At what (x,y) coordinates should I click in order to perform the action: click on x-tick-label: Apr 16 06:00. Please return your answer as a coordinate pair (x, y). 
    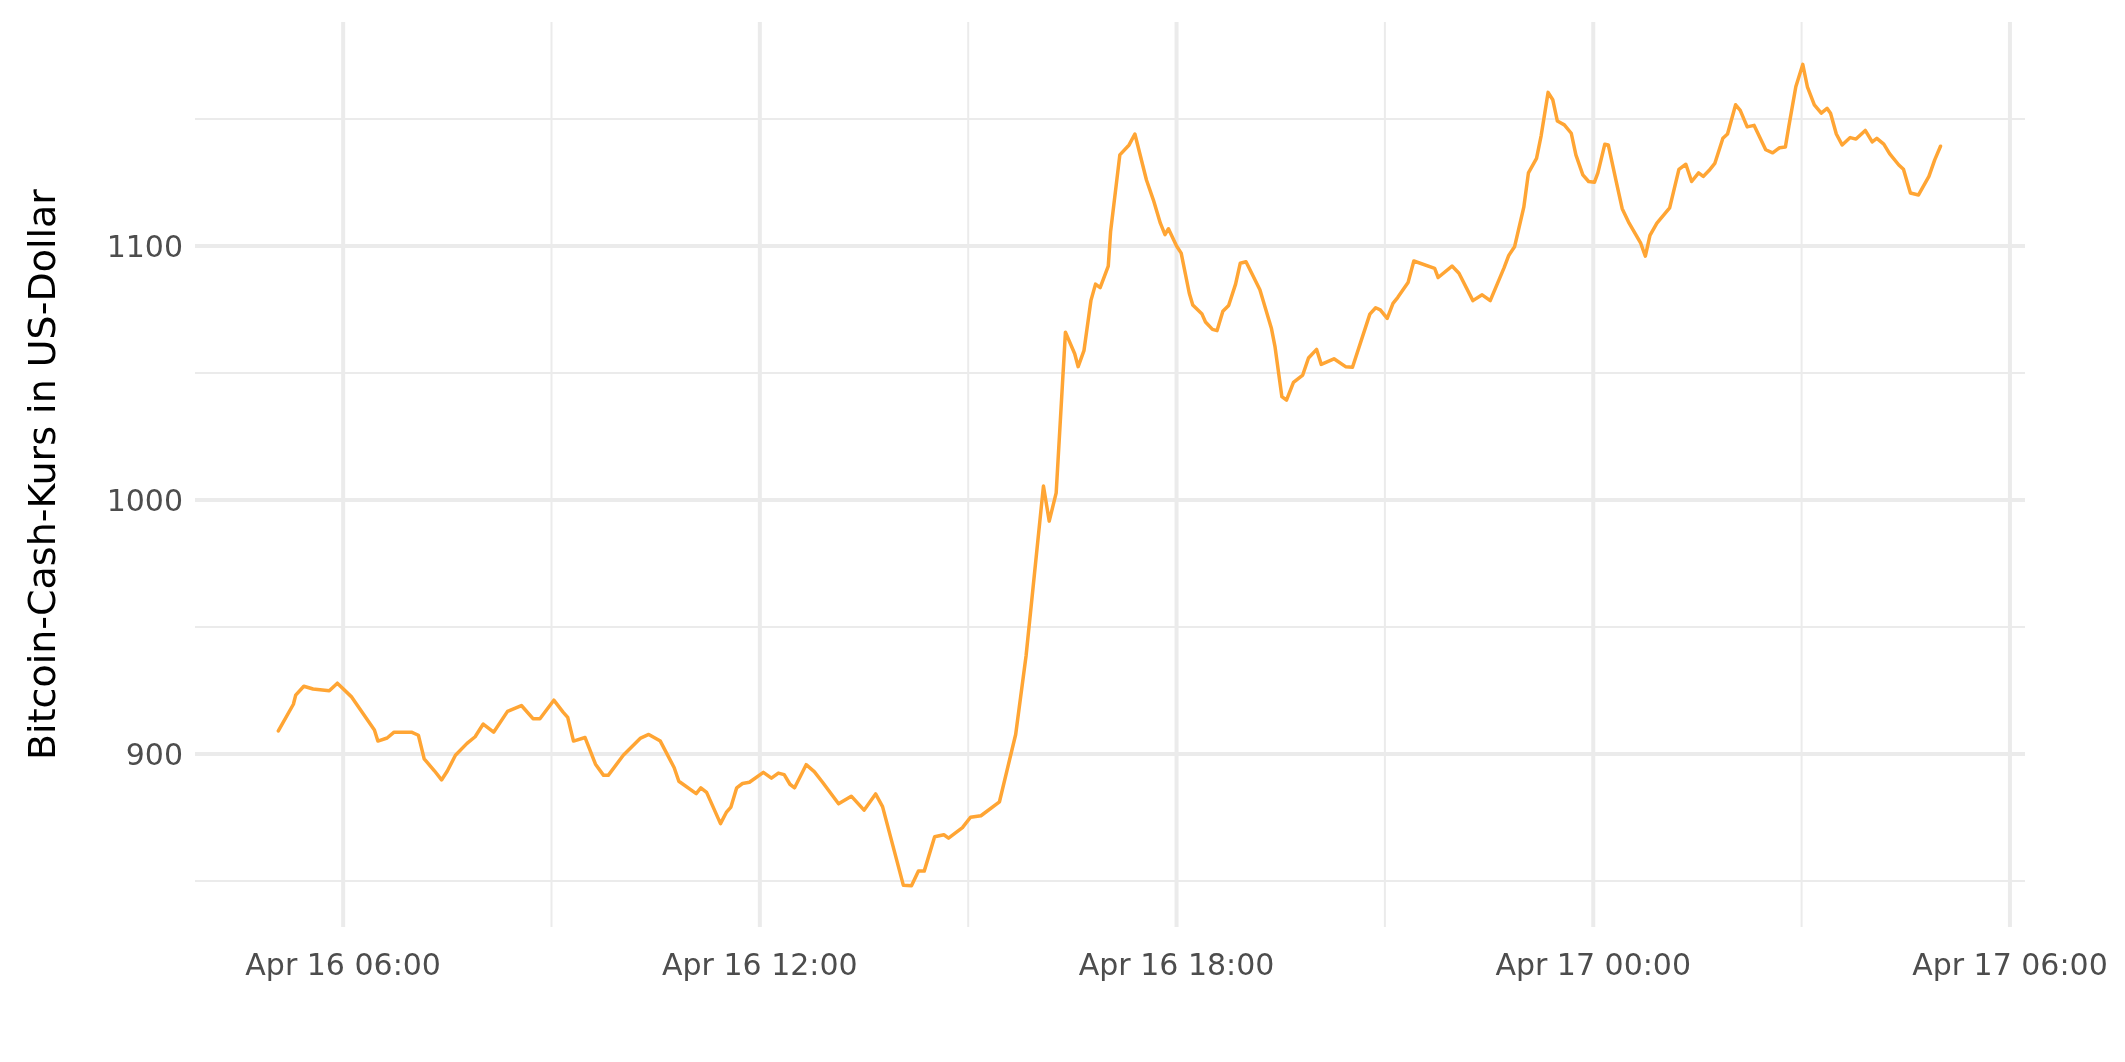
    Looking at the image, I should click on (343, 964).